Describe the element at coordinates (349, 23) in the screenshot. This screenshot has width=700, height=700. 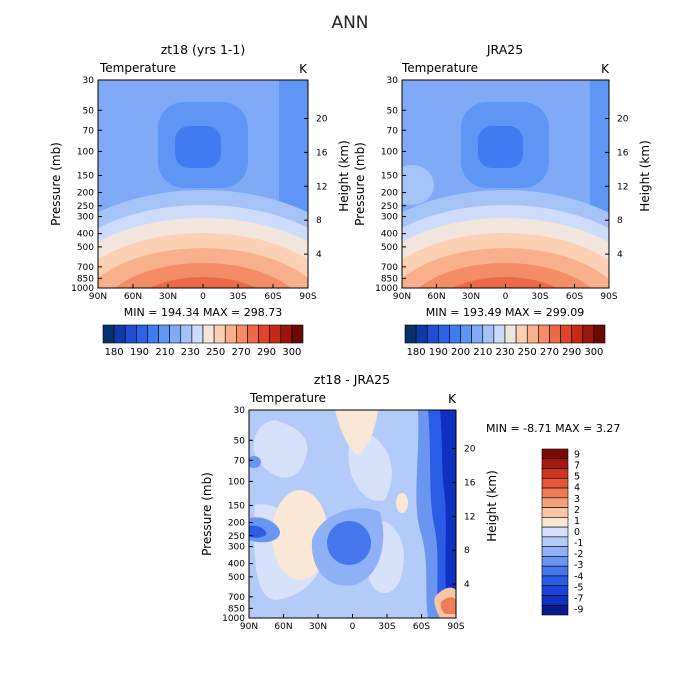
I see `figure-title: ANN` at that location.